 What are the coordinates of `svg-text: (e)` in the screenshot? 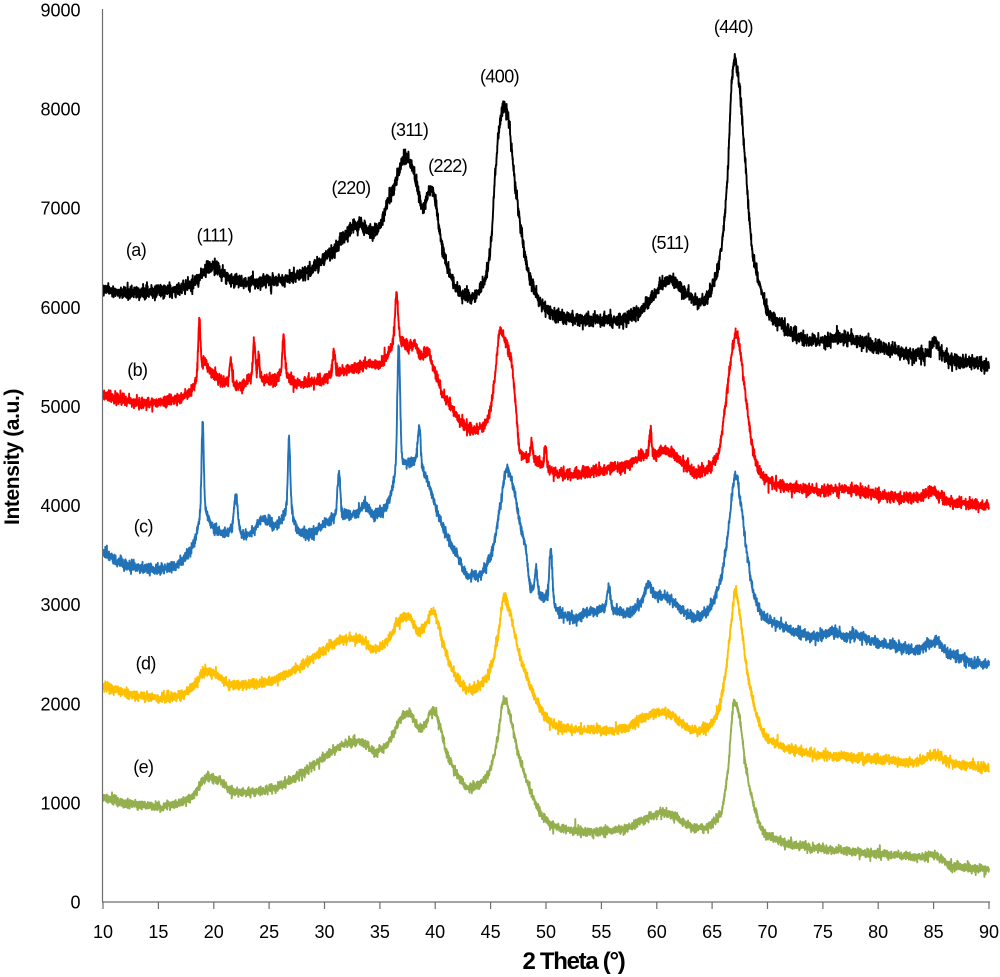 It's located at (143, 767).